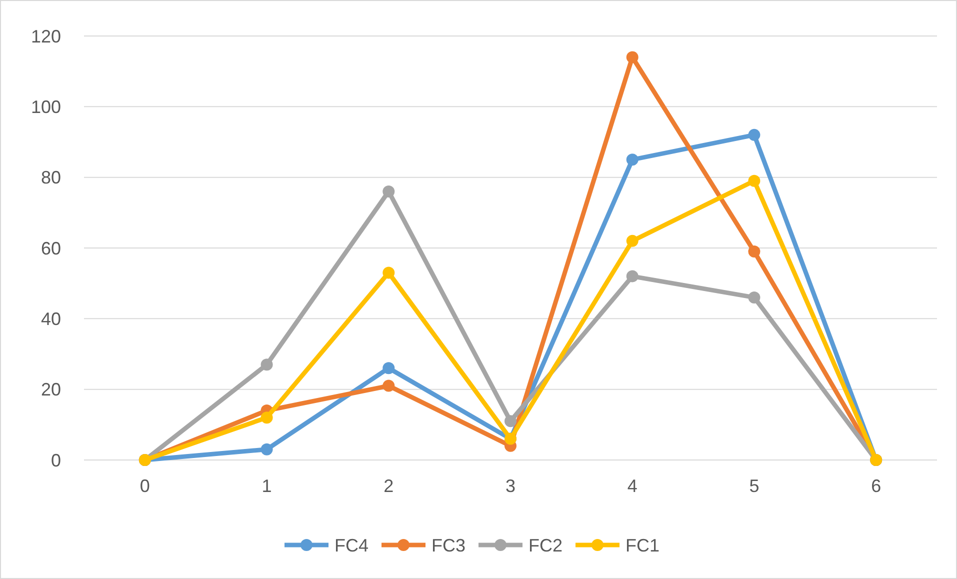  Describe the element at coordinates (145, 486) in the screenshot. I see `x-tick-label: 0` at that location.